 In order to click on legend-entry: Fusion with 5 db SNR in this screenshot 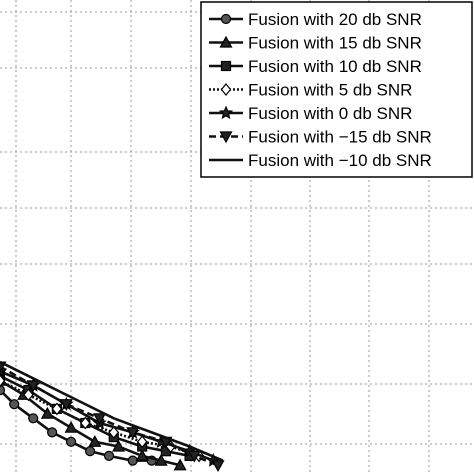, I will do `click(310, 90)`.